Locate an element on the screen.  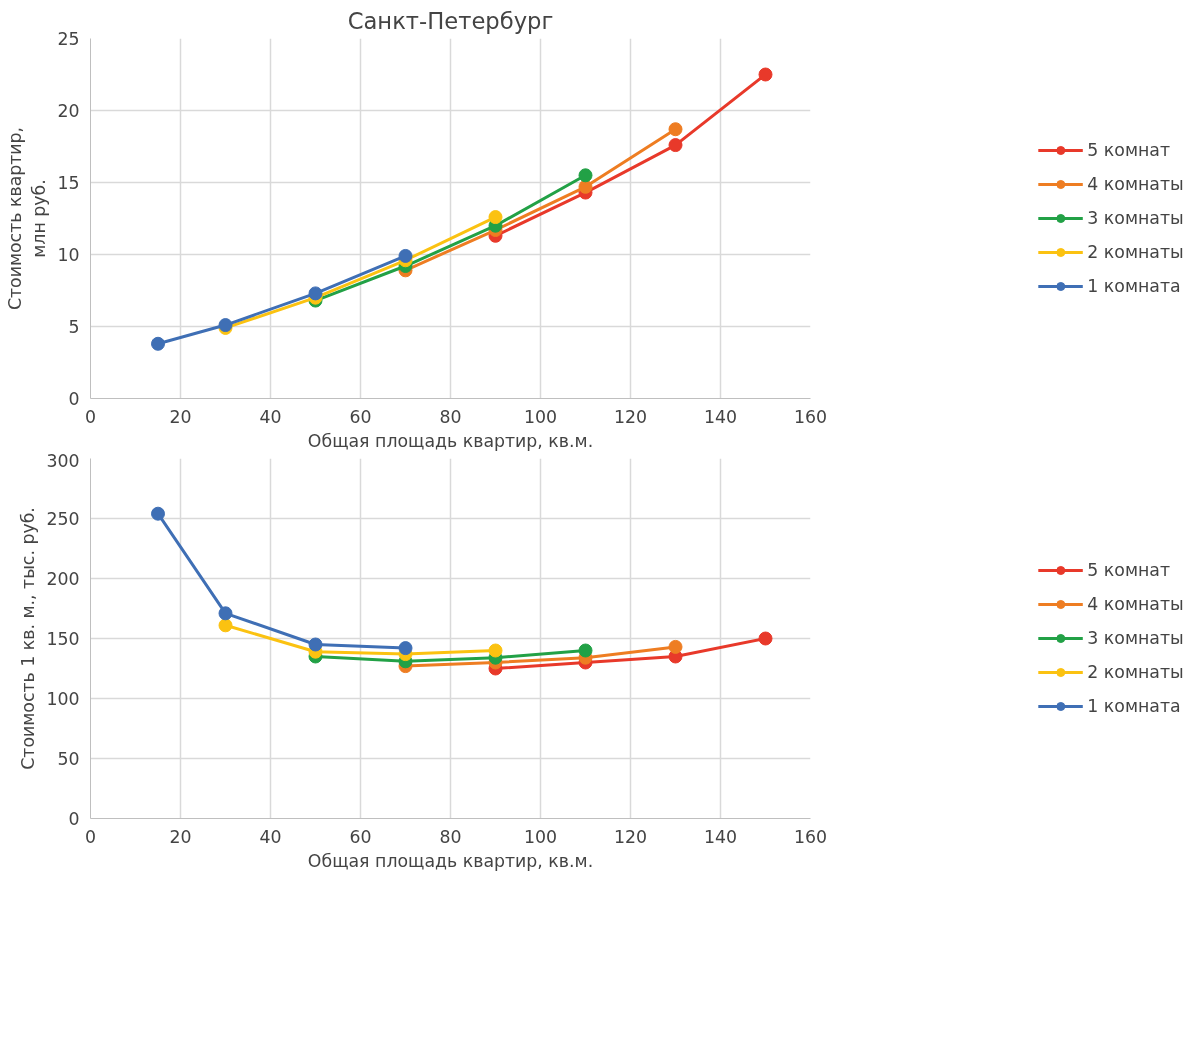
y-axis-title: Стоимость квартир, млн руб. is located at coordinates (27, 218).